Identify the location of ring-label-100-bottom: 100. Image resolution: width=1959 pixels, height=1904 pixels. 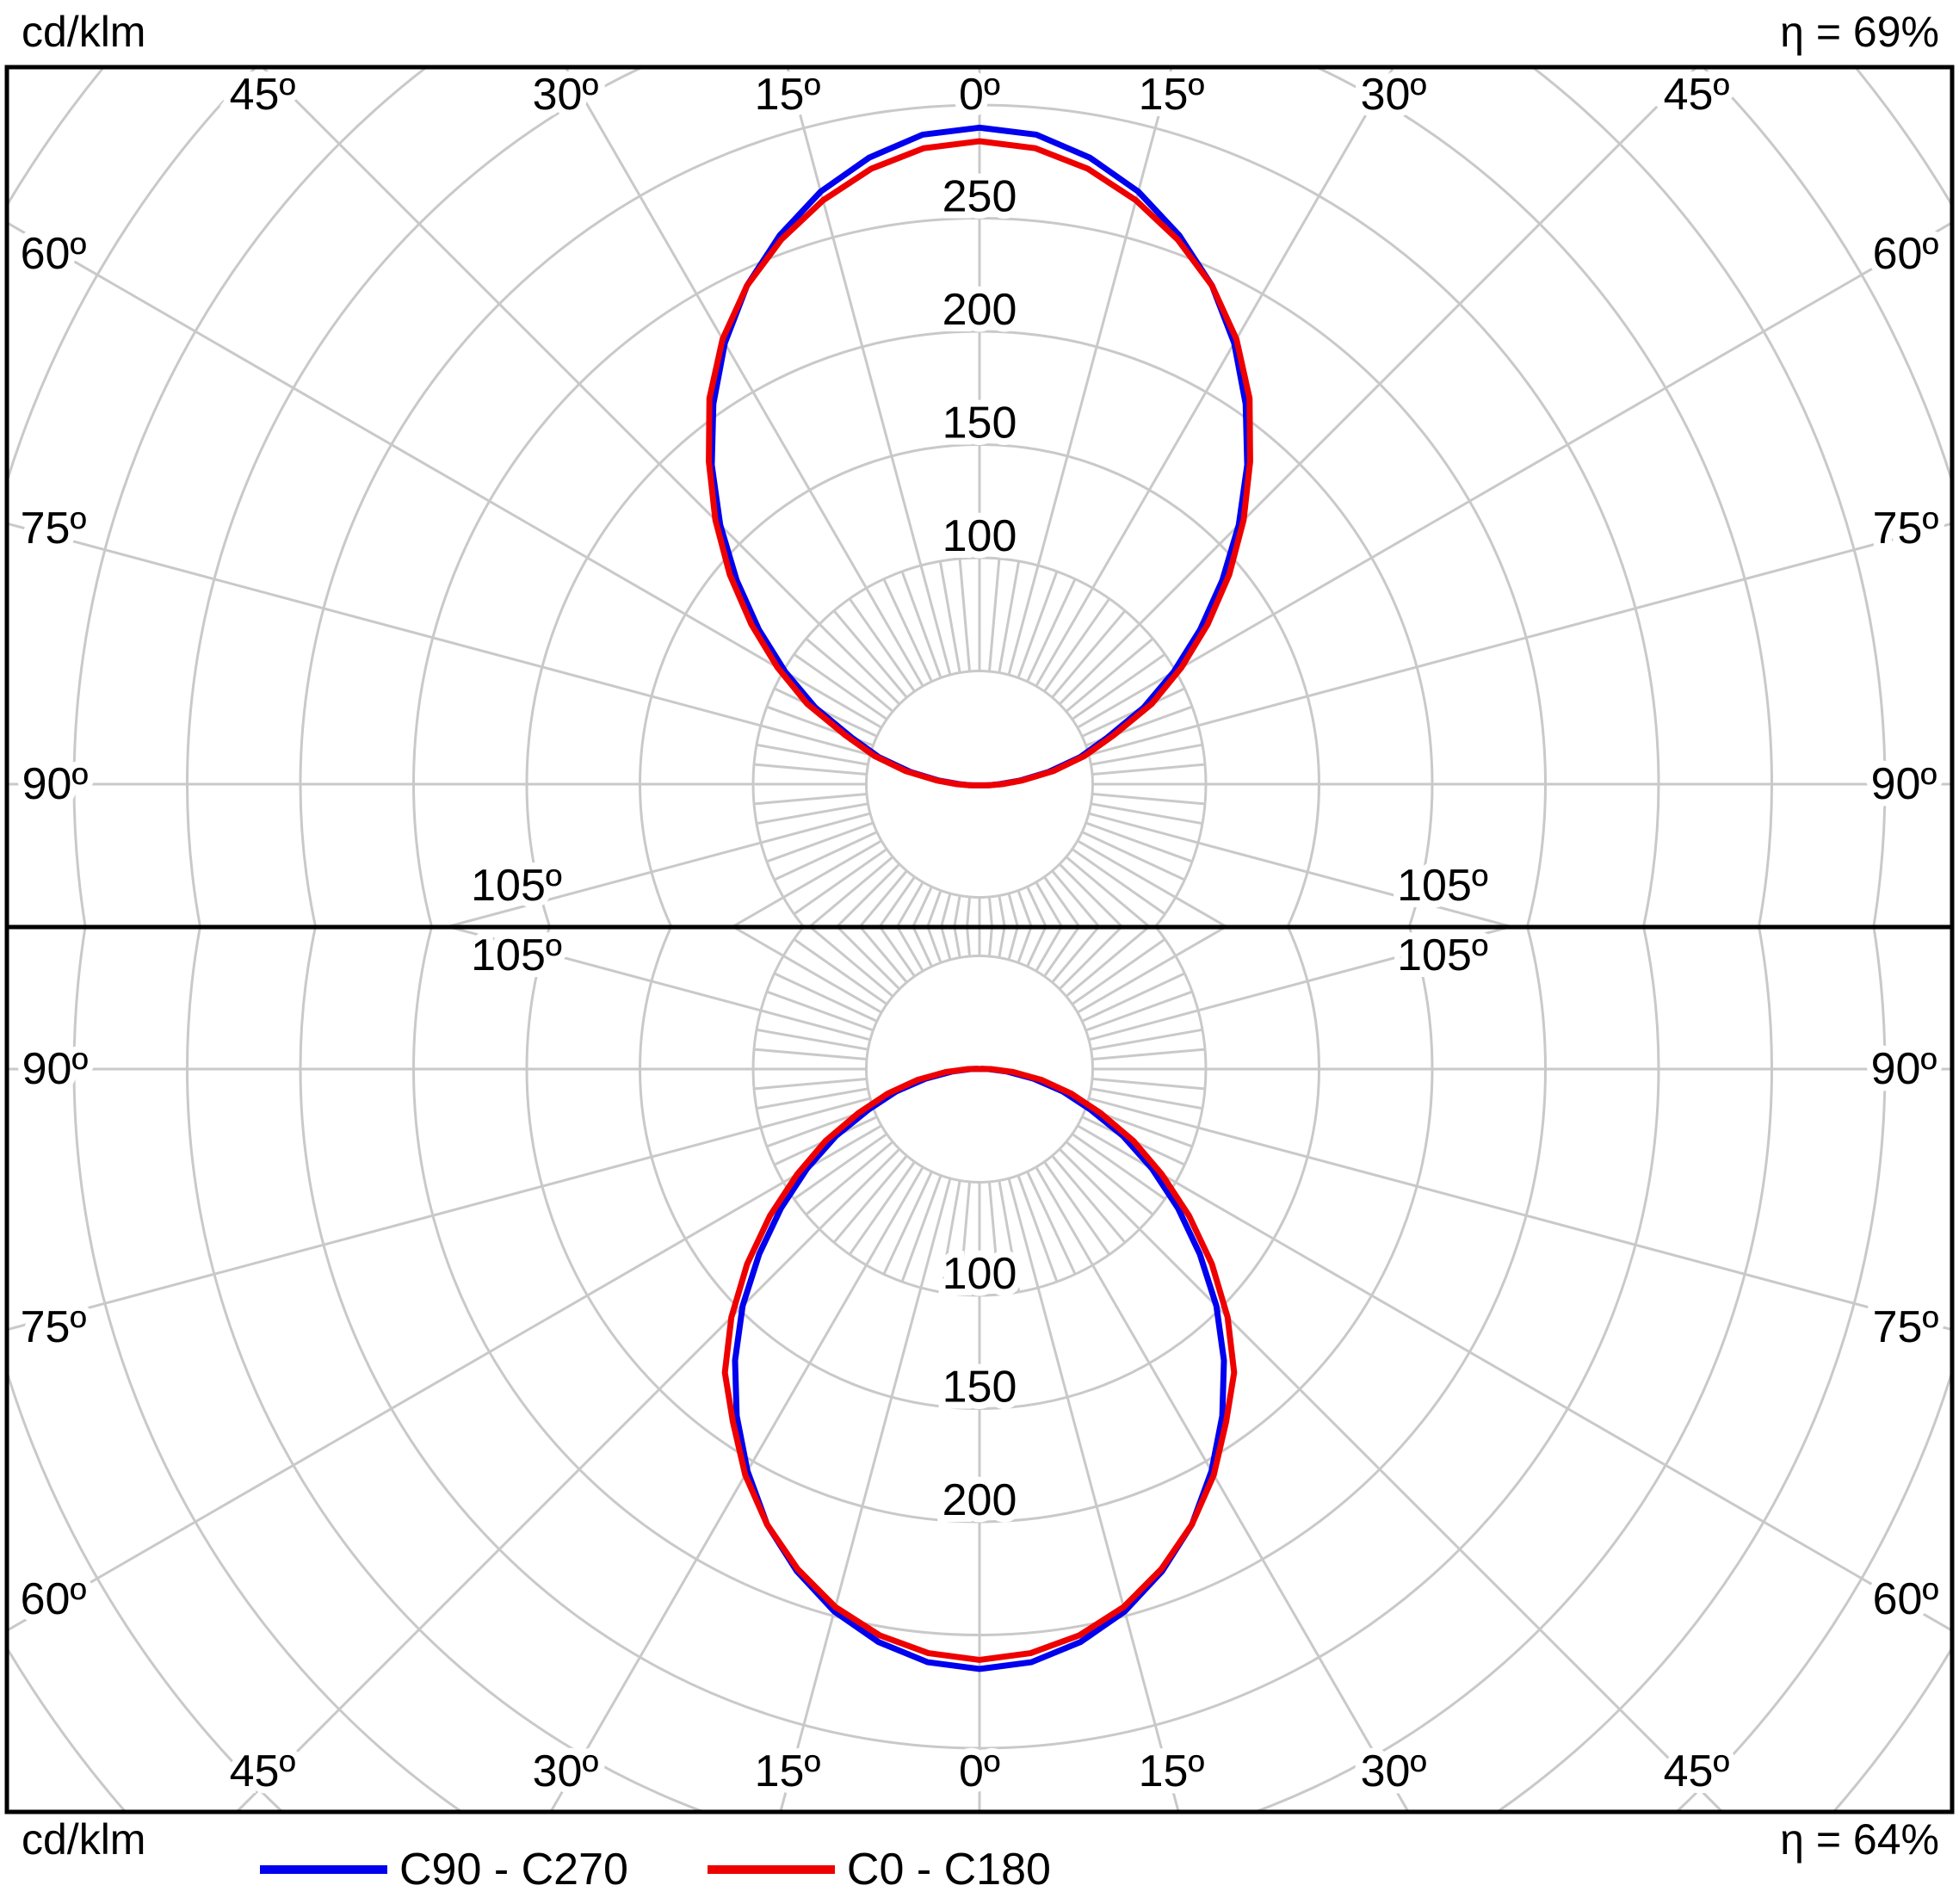
(979, 1274).